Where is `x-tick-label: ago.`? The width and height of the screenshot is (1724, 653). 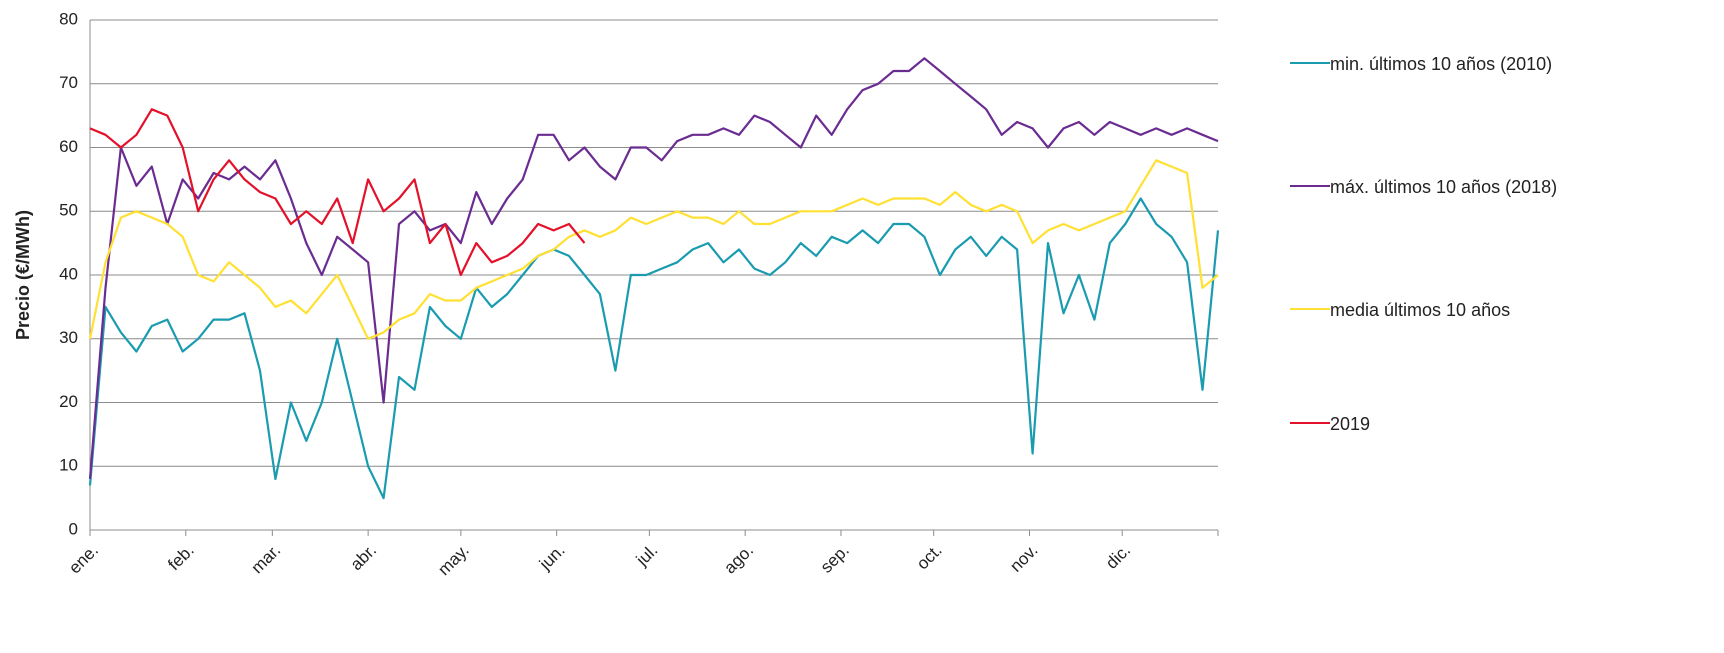 x-tick-label: ago. is located at coordinates (738, 559).